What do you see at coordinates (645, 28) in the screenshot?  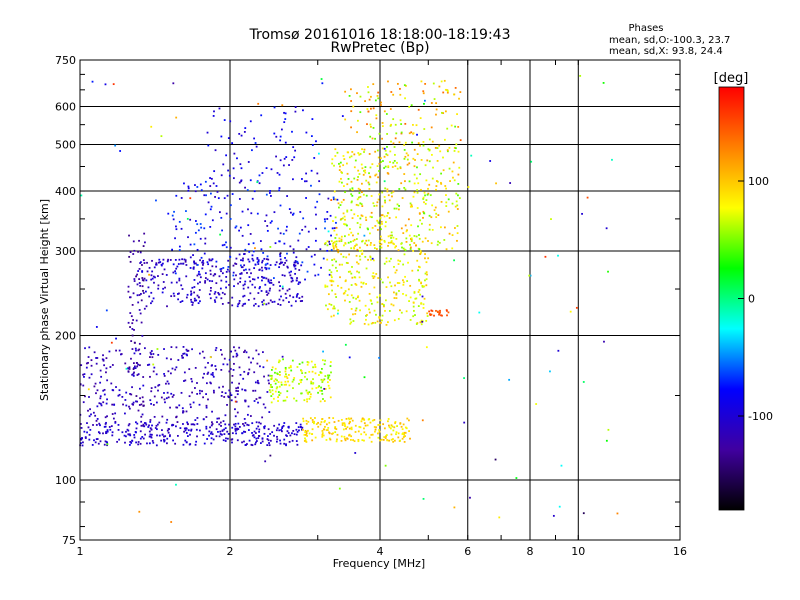 I see `stats-header: Phases` at bounding box center [645, 28].